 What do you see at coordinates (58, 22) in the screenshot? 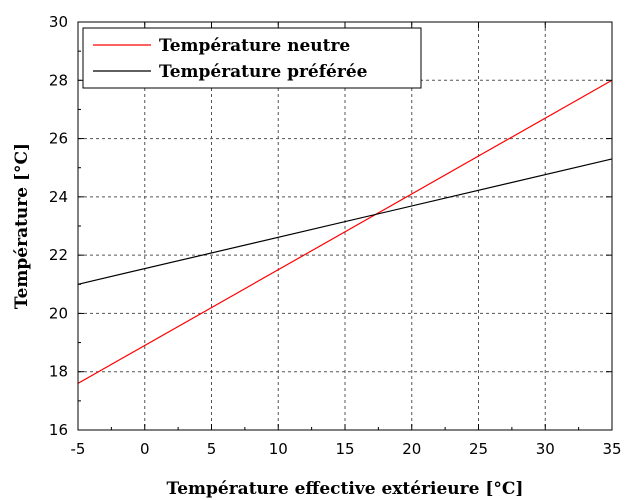
I see `y-tick-label: 30` at bounding box center [58, 22].